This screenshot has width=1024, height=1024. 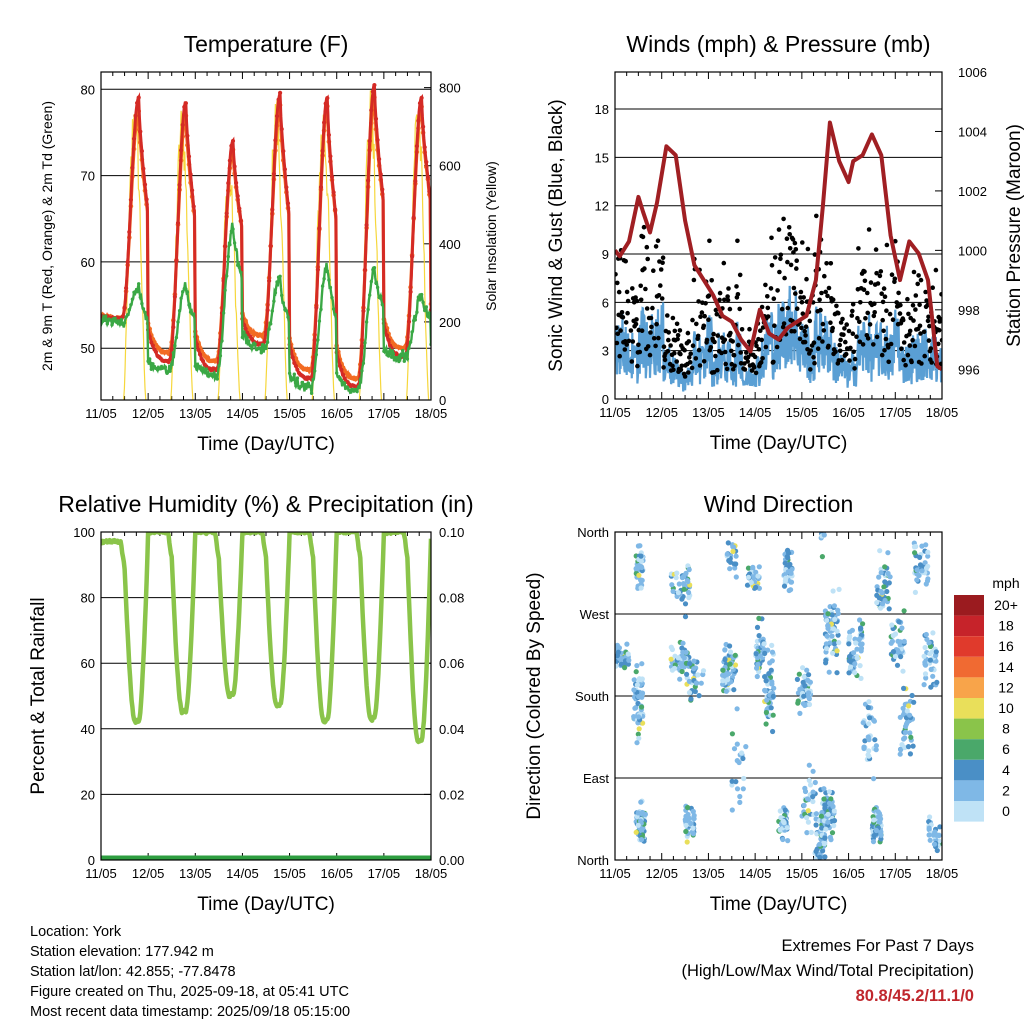 I want to click on y-tick-label: 15, so click(x=602, y=157).